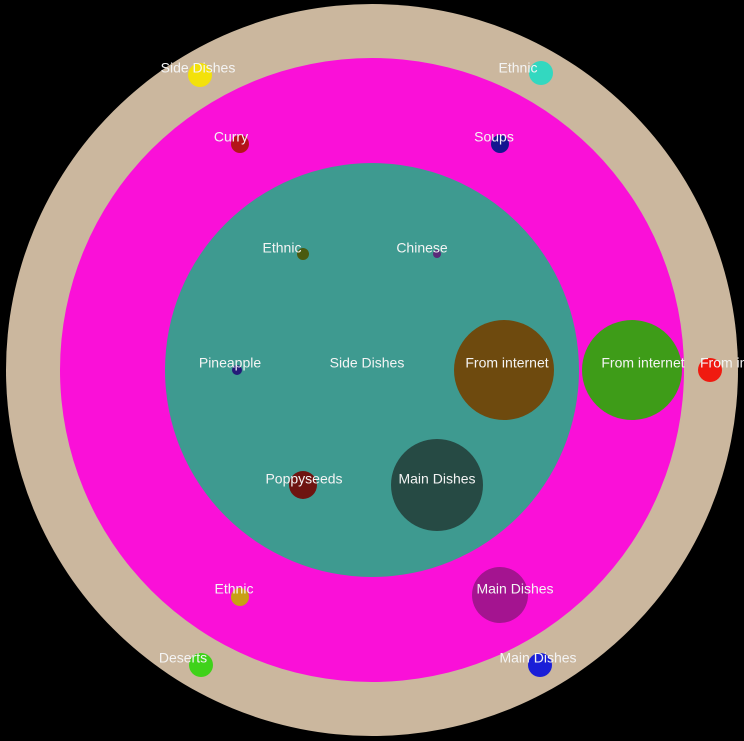  What do you see at coordinates (201, 665) in the screenshot?
I see `outer-node-deserts-dot` at bounding box center [201, 665].